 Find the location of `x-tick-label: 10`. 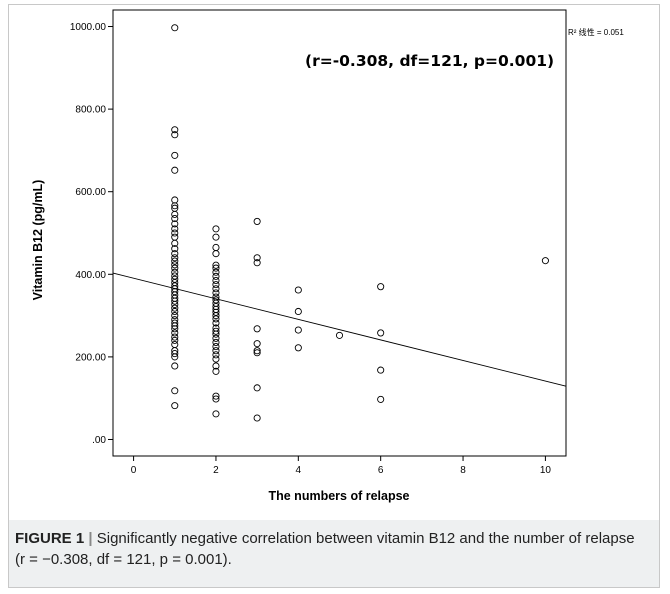

x-tick-label: 10 is located at coordinates (546, 470).